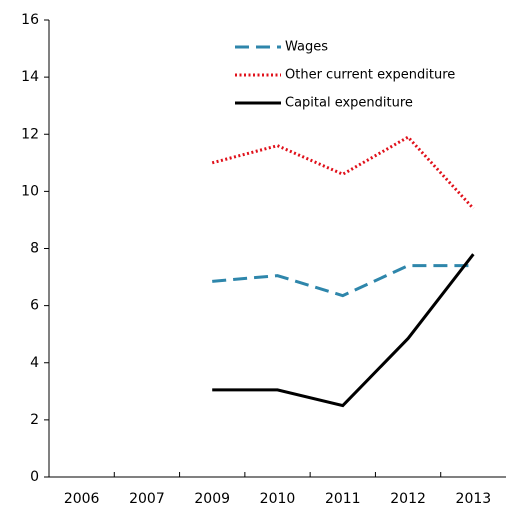  Describe the element at coordinates (408, 499) in the screenshot. I see `x-tick-label: 2012` at that location.